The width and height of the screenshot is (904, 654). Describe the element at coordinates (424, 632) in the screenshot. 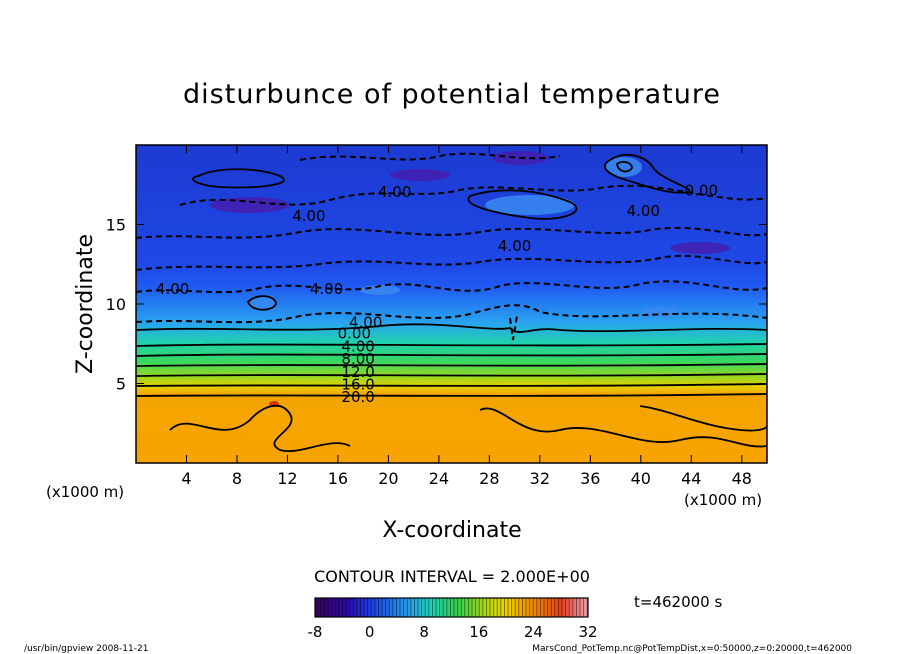

I see `colorbar-tick-label: 8` at that location.